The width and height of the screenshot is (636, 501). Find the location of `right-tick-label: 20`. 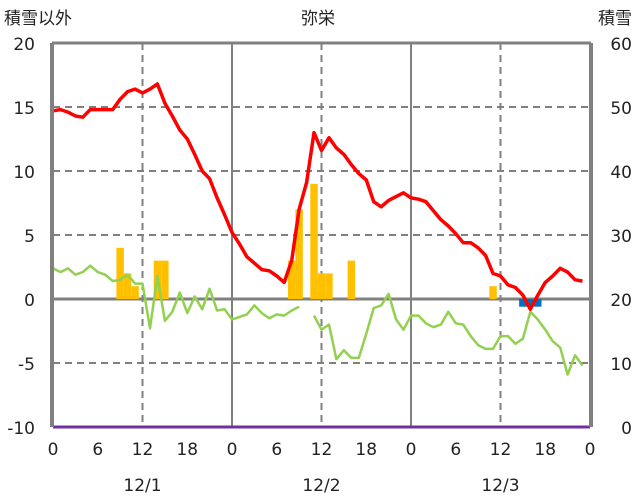

right-tick-label: 20 is located at coordinates (621, 301).